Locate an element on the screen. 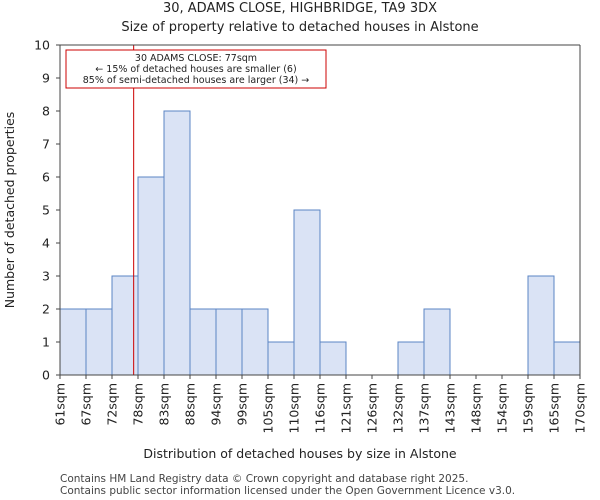  bar-165sqm is located at coordinates (567, 358).